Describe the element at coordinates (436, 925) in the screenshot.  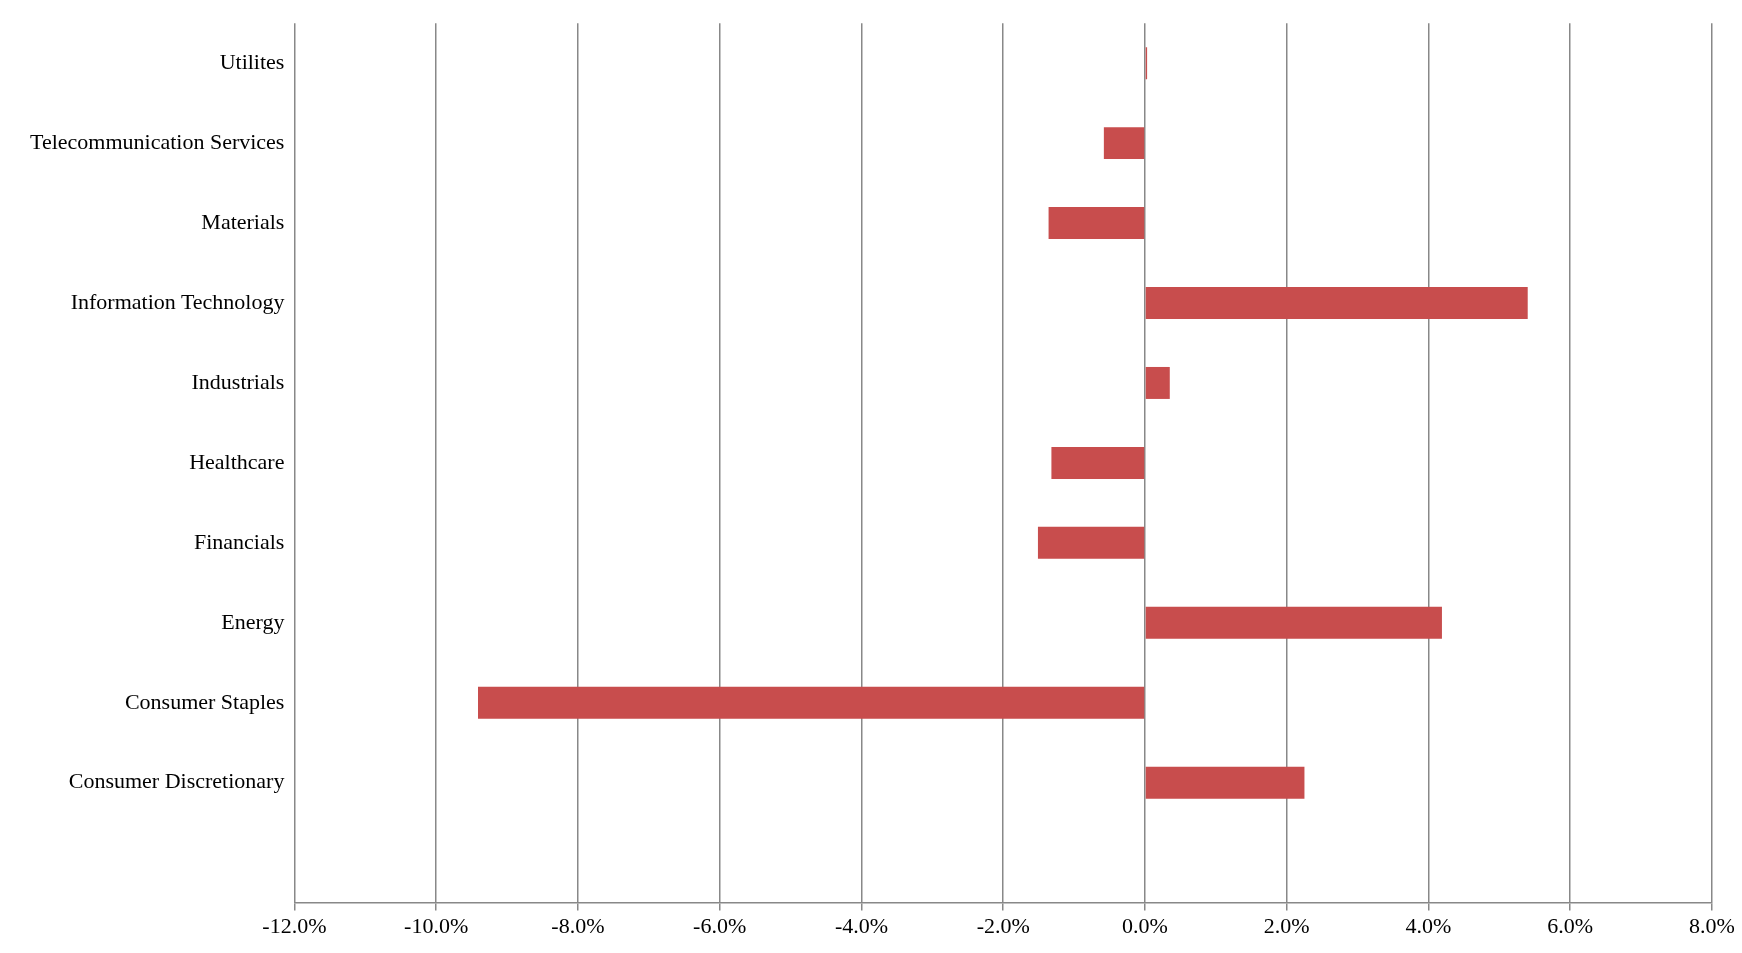
I see `x-tick-label: -10.0%` at that location.